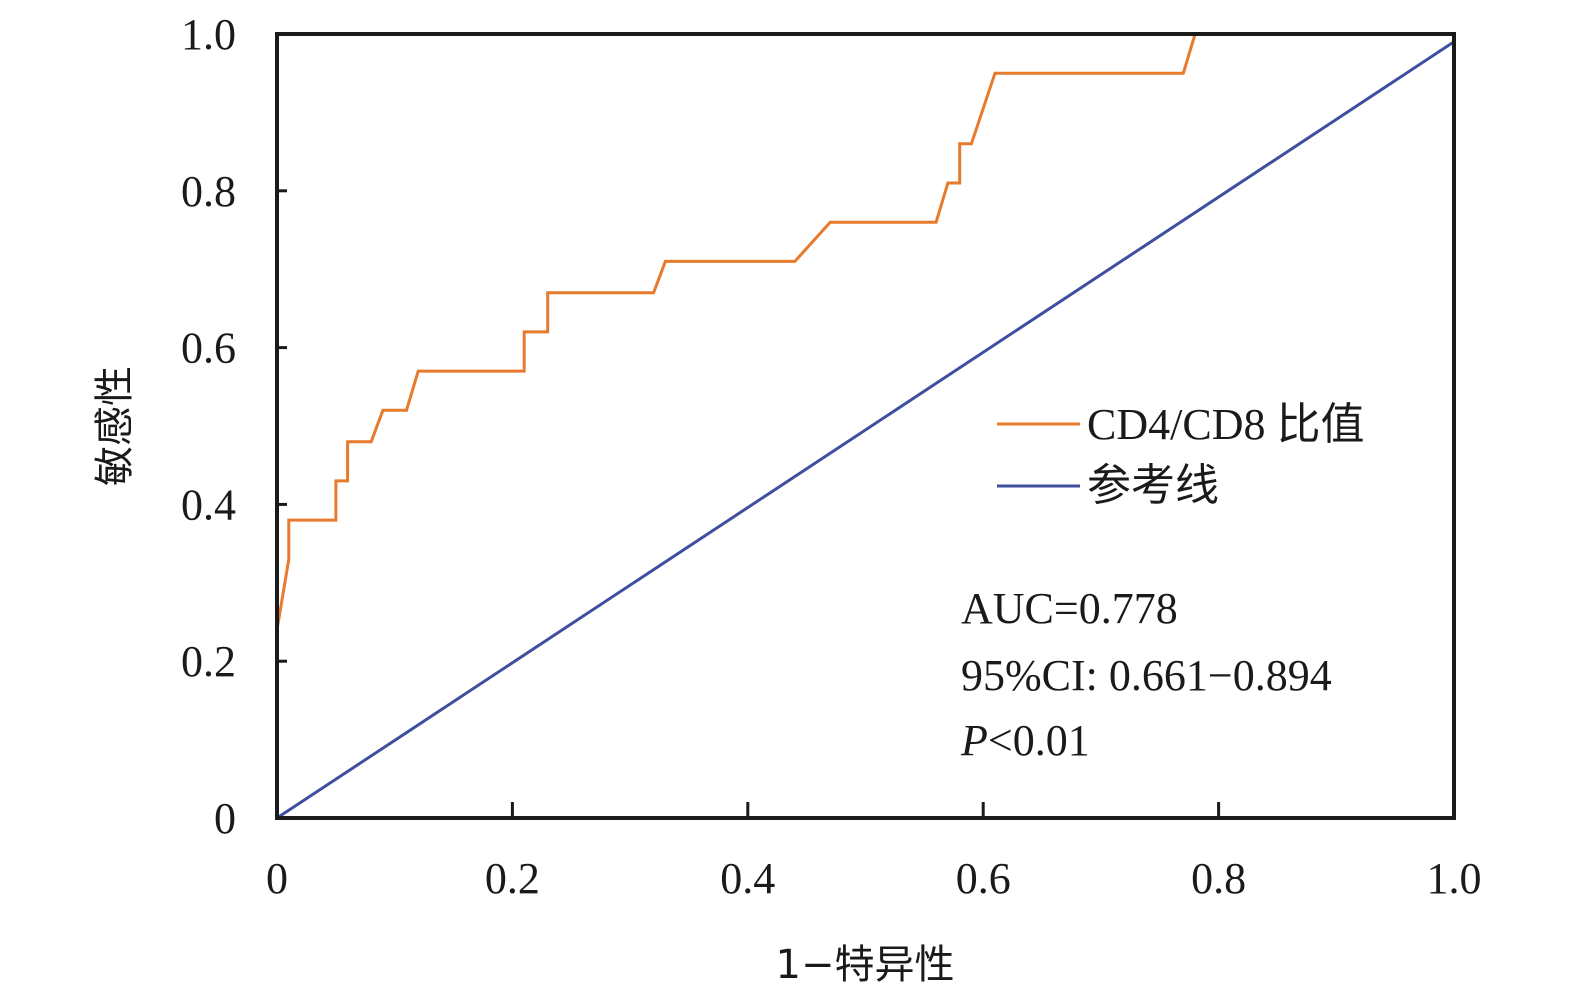  What do you see at coordinates (225, 818) in the screenshot?
I see `y-tick-label: 0` at bounding box center [225, 818].